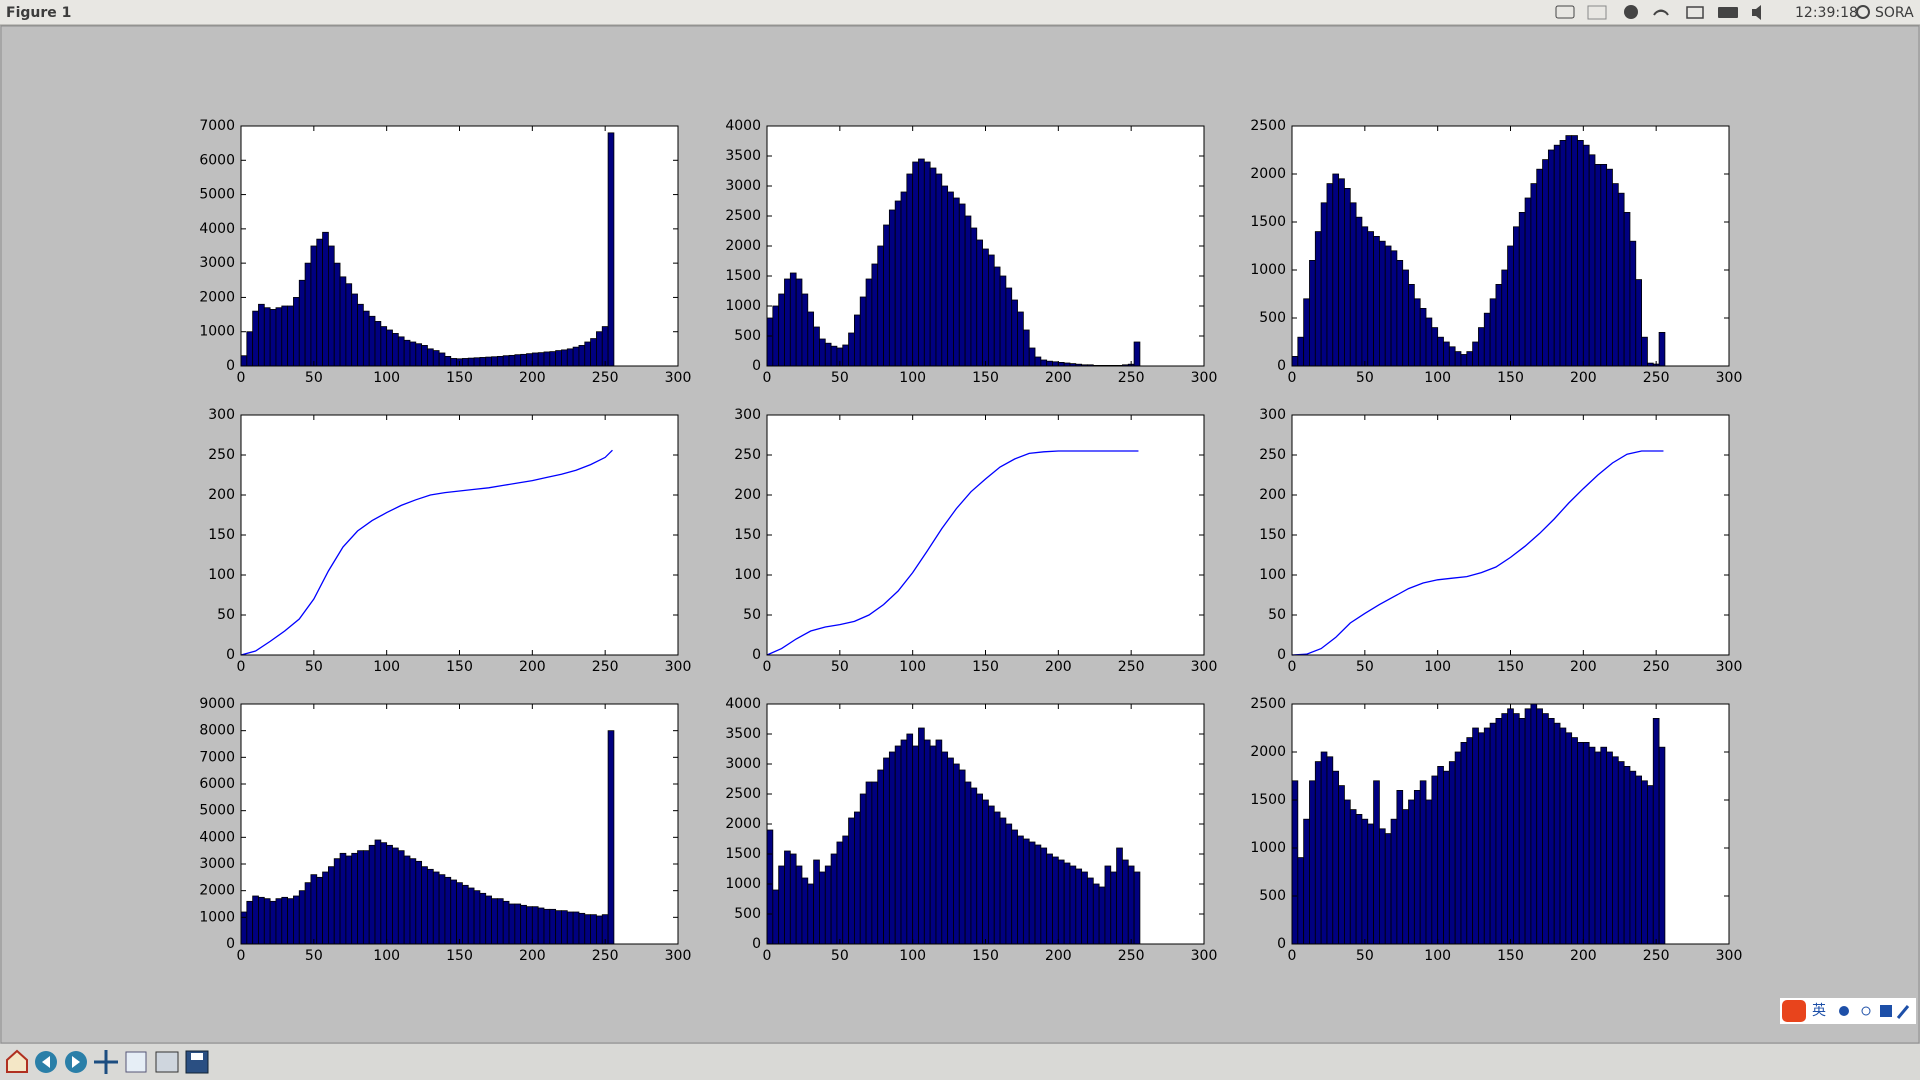 This screenshot has width=1920, height=1080. What do you see at coordinates (226, 615) in the screenshot?
I see `y-tick-label: 50` at bounding box center [226, 615].